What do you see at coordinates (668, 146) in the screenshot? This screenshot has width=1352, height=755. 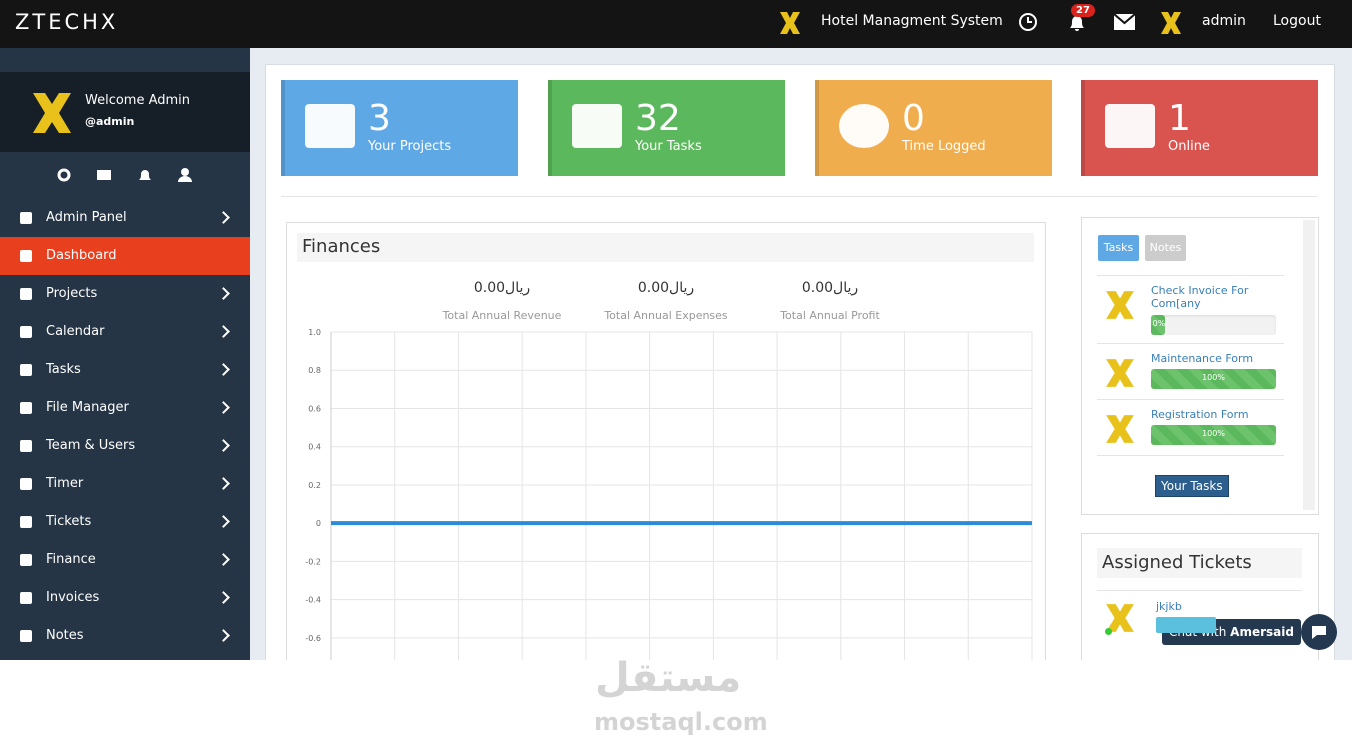 I see `stat-label: Your Tasks` at bounding box center [668, 146].